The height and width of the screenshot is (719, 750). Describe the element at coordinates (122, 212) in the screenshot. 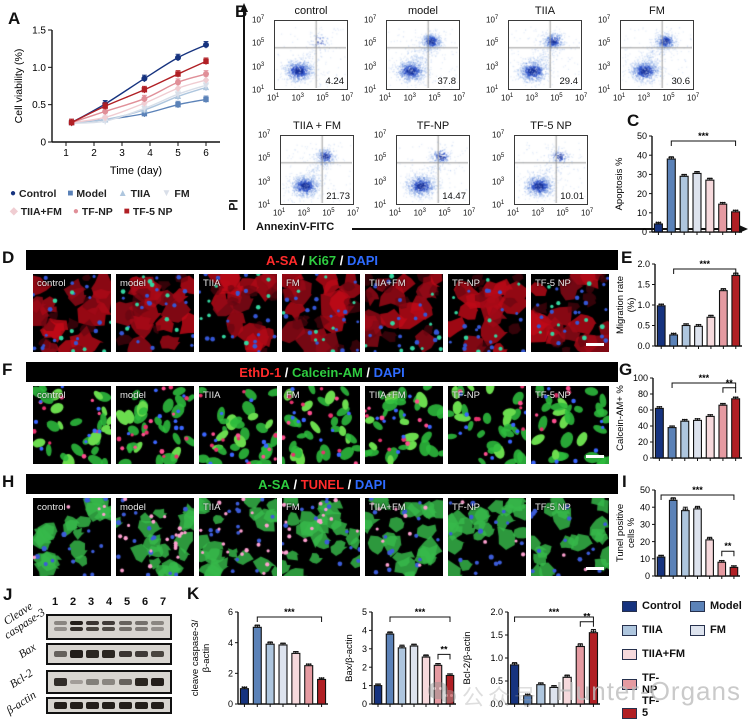

I see `legend-row: ◆ TIIA+FM ● TF-NP ■ TF-5 NP` at that location.